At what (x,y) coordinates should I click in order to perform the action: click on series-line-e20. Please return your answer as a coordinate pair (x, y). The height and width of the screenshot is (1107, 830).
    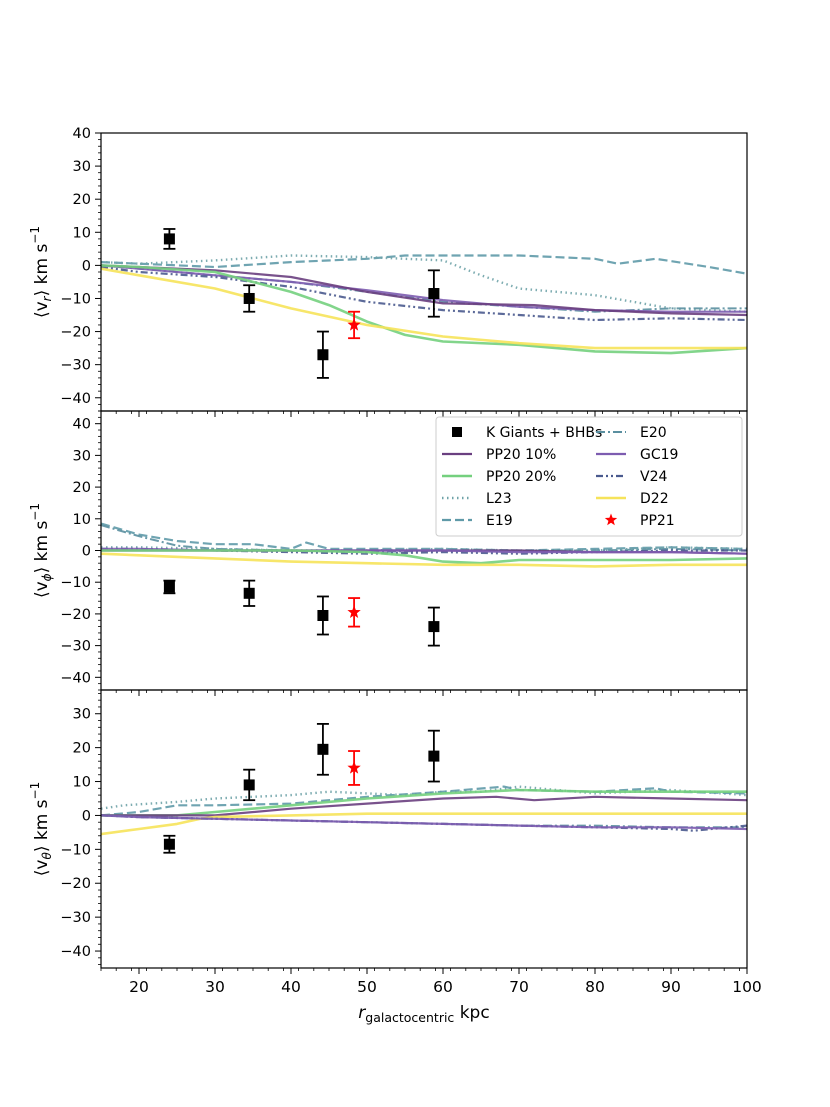
    Looking at the image, I should click on (424, 821).